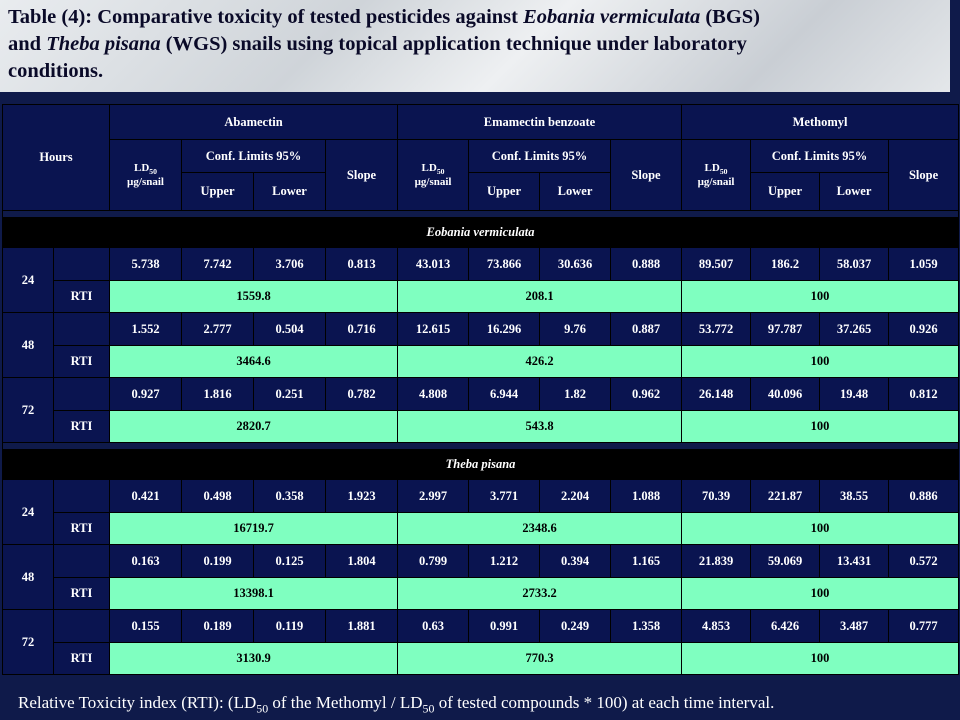 The image size is (960, 720). What do you see at coordinates (289, 264) in the screenshot?
I see `value-cell: 3.706` at bounding box center [289, 264].